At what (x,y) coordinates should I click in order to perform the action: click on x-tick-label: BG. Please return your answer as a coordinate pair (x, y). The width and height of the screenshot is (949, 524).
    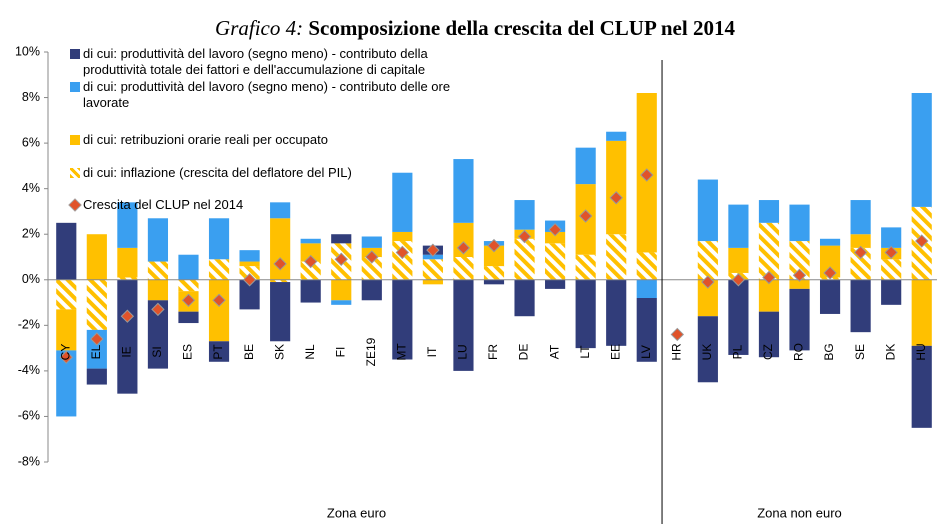
    Looking at the image, I should click on (829, 351).